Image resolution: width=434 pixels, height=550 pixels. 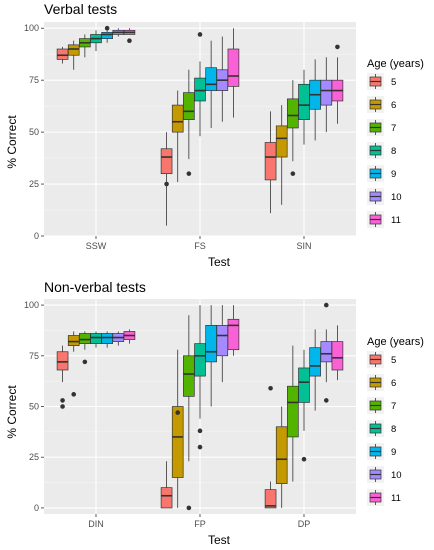 I want to click on x-tick-label-sin: SIN, so click(x=303, y=246).